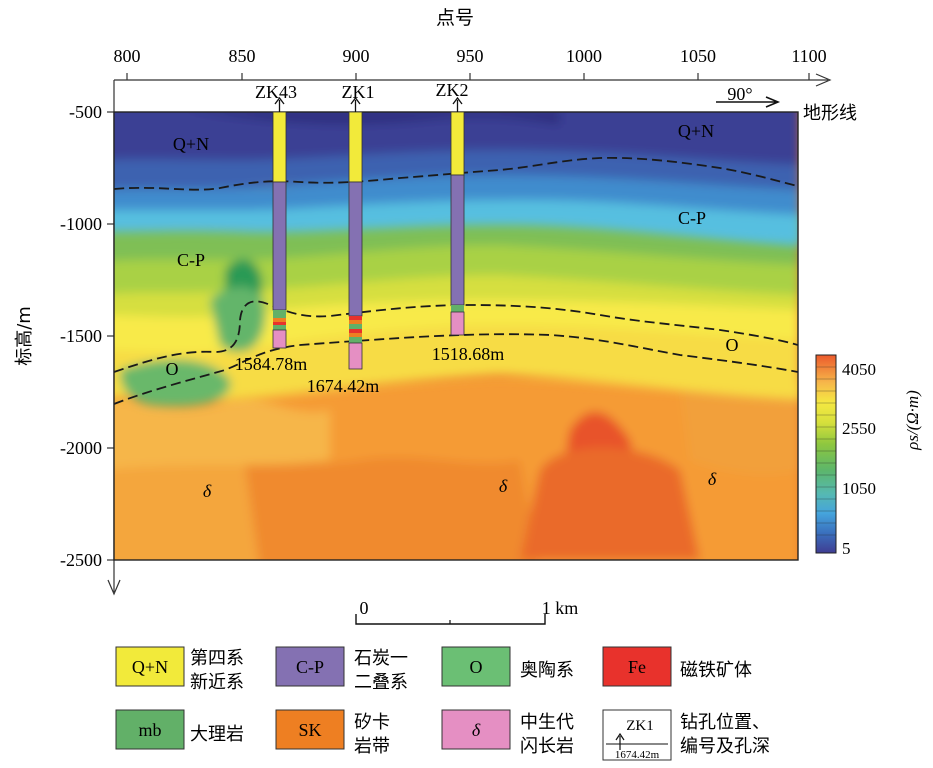 The image size is (933, 768). Describe the element at coordinates (81, 224) in the screenshot. I see `y-tick-1000: -1000` at that location.